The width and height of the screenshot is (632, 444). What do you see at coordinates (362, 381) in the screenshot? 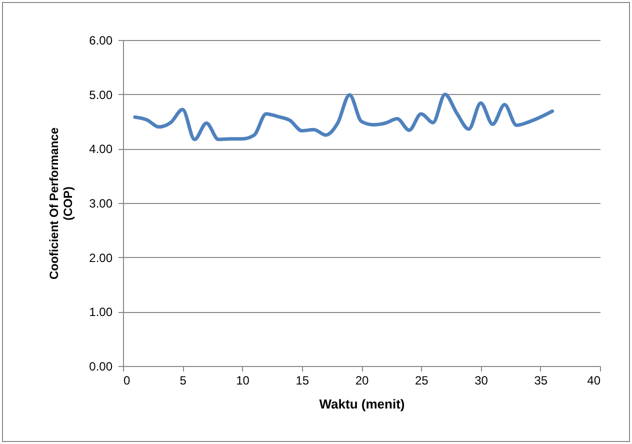
I see `x-tick-label: 20` at bounding box center [362, 381].